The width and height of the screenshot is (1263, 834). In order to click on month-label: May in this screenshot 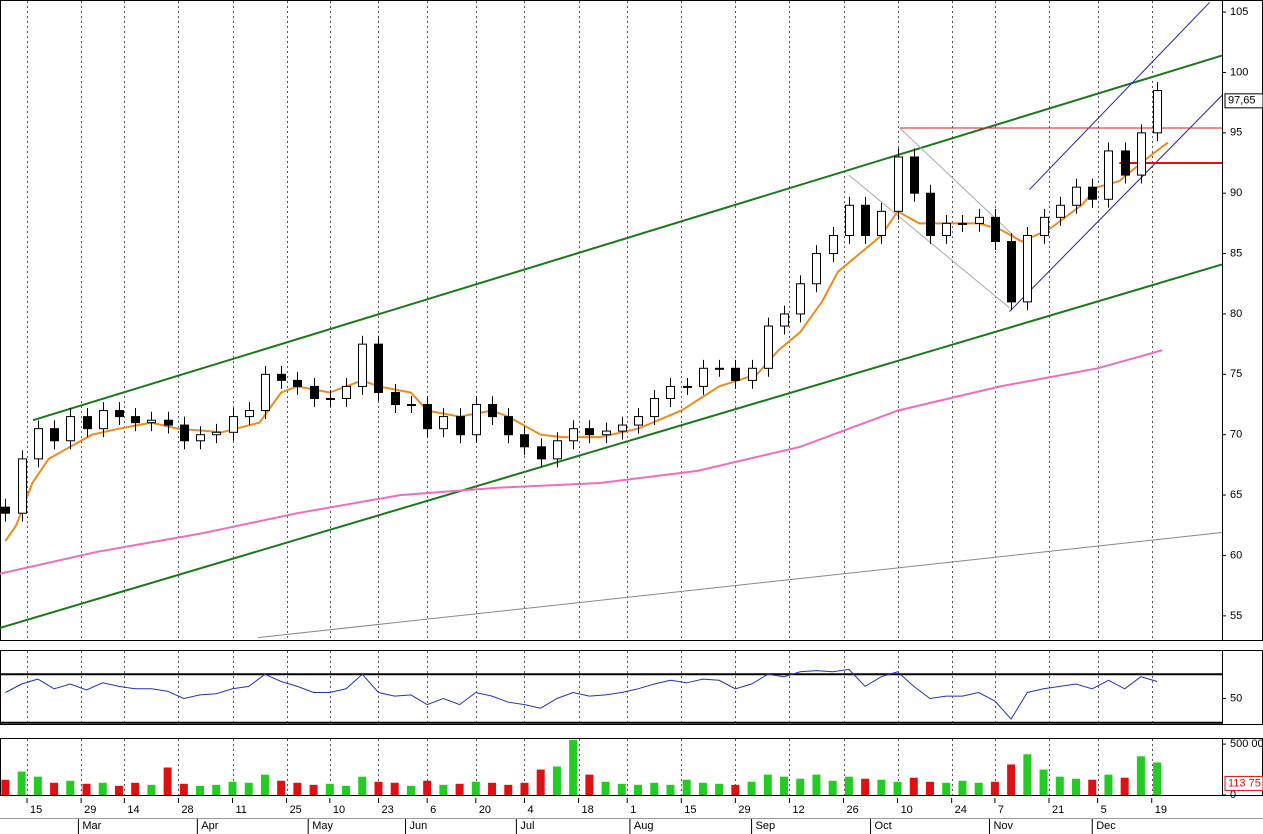, I will do `click(322, 826)`.